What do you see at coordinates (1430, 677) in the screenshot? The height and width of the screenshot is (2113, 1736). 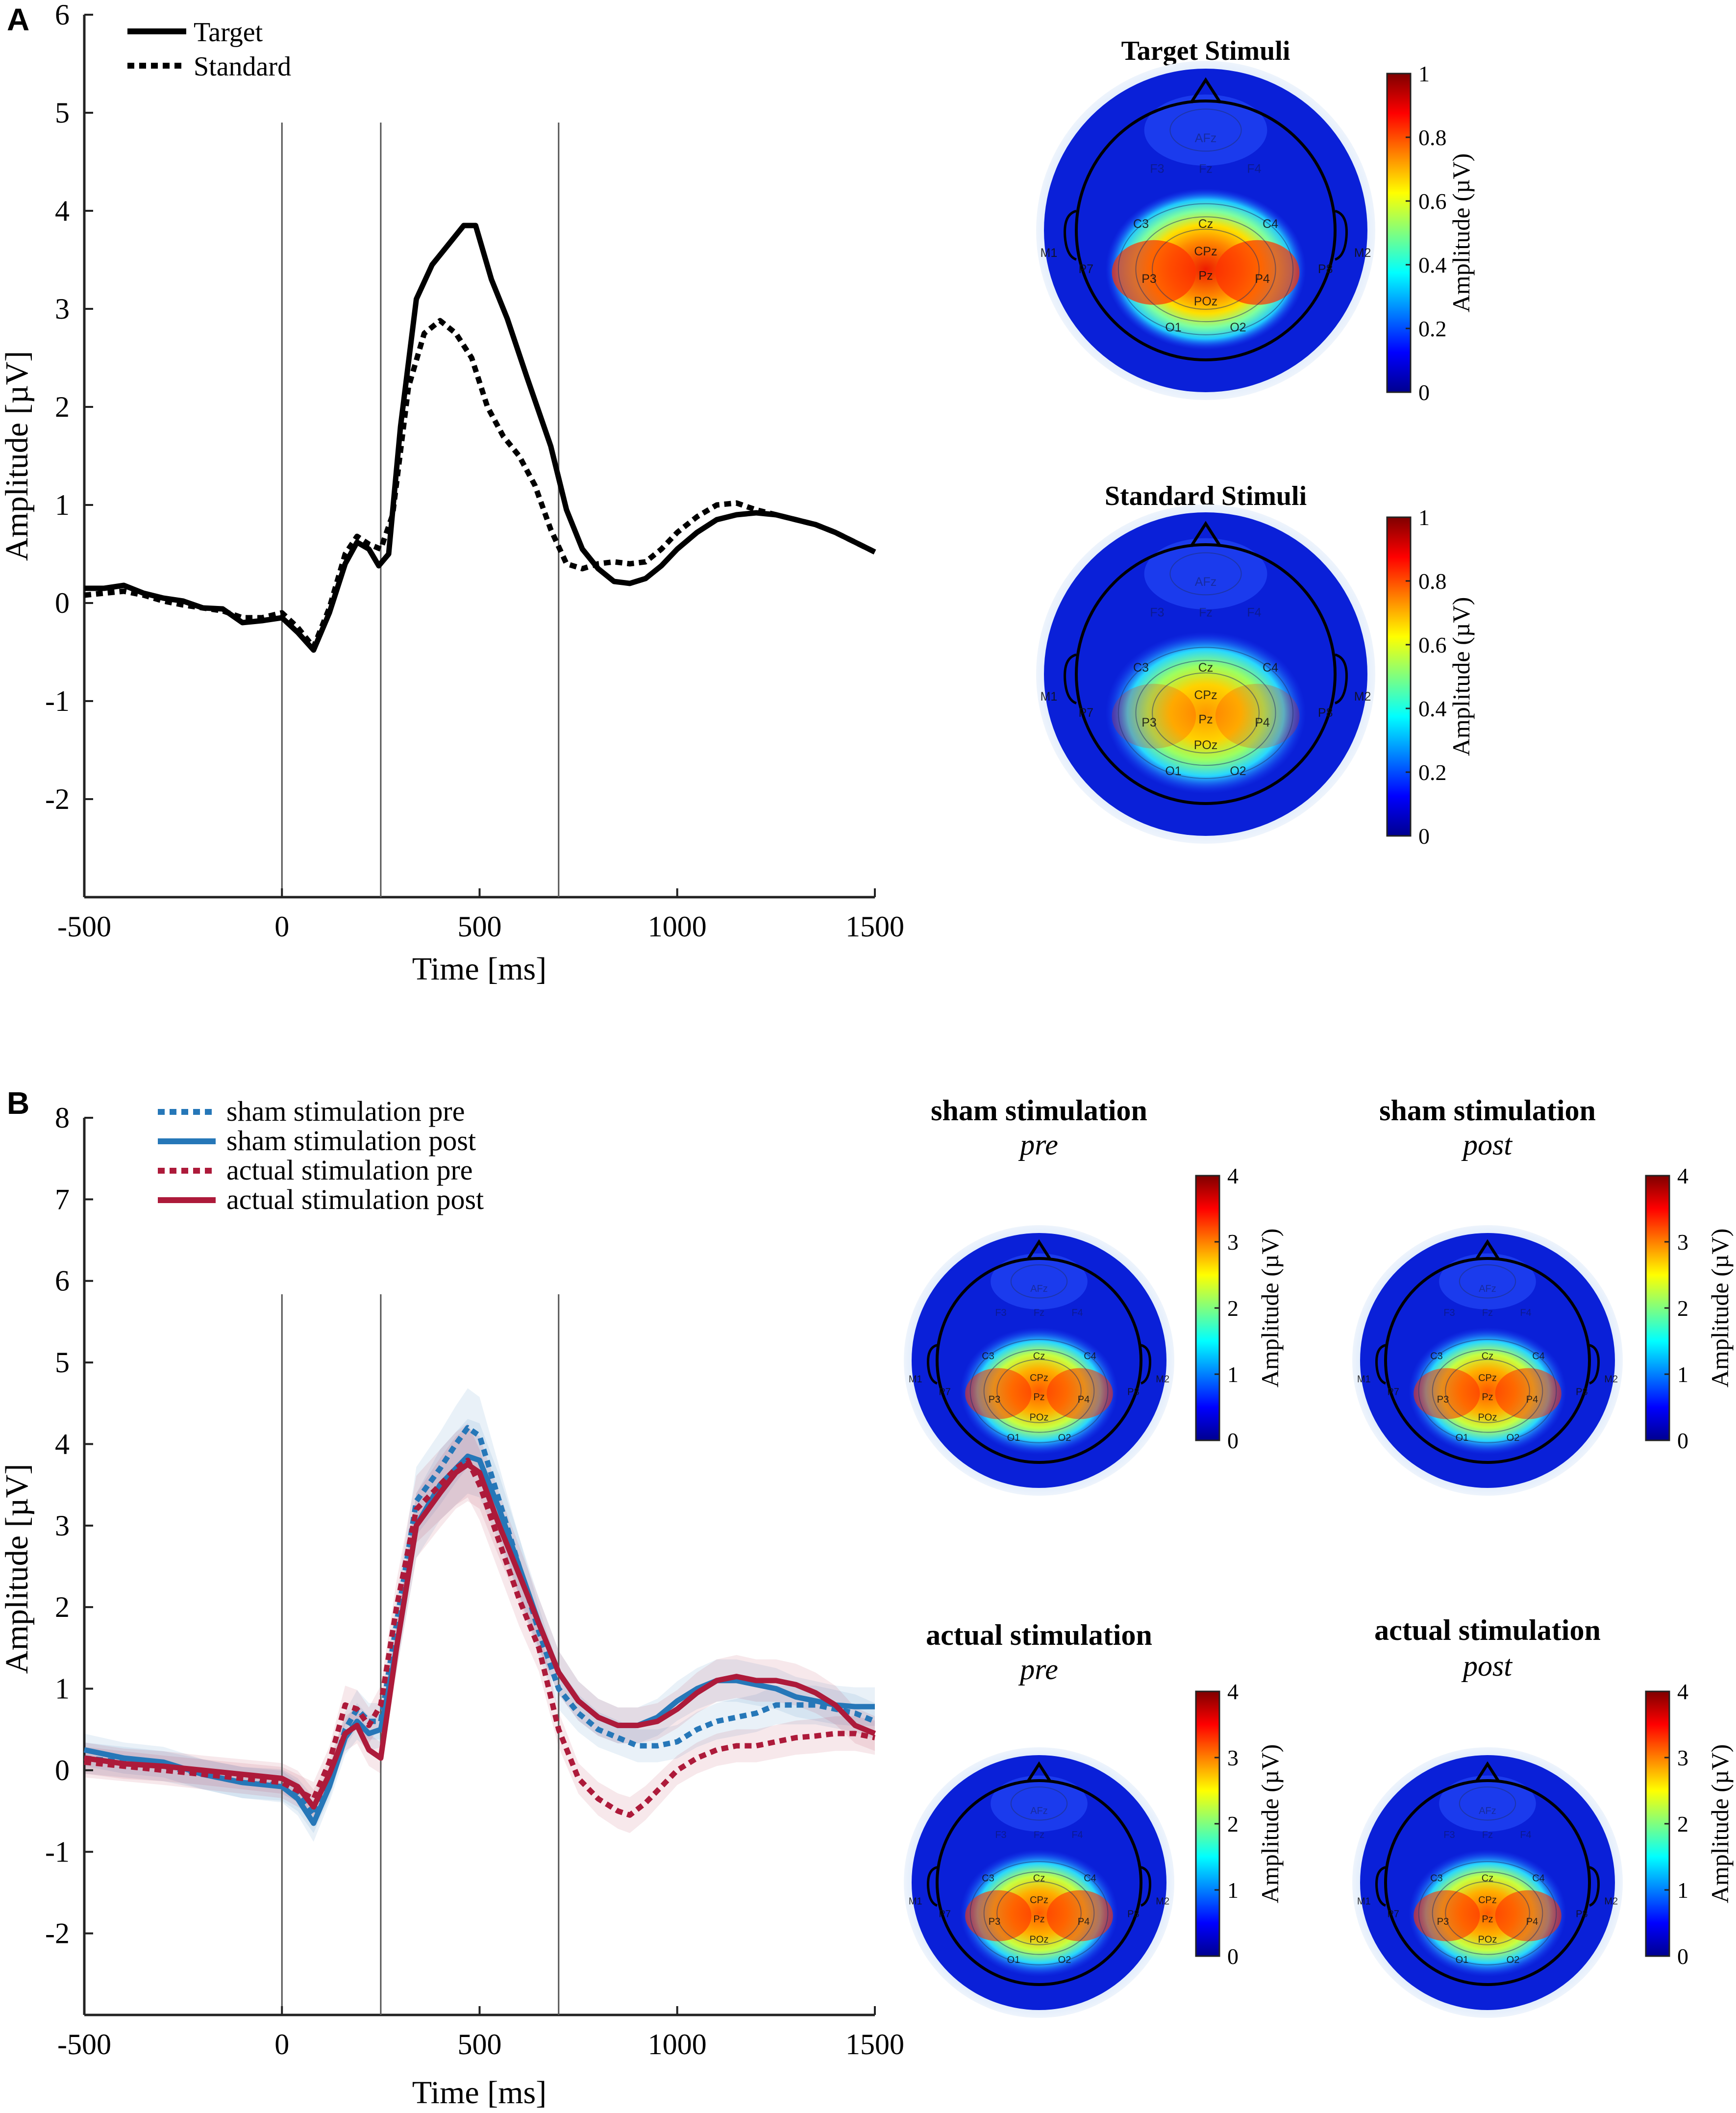 I see `colorbar-standard: 0 0.2 0.4 0.6 0.8 1 Amplitude (µV)` at bounding box center [1430, 677].